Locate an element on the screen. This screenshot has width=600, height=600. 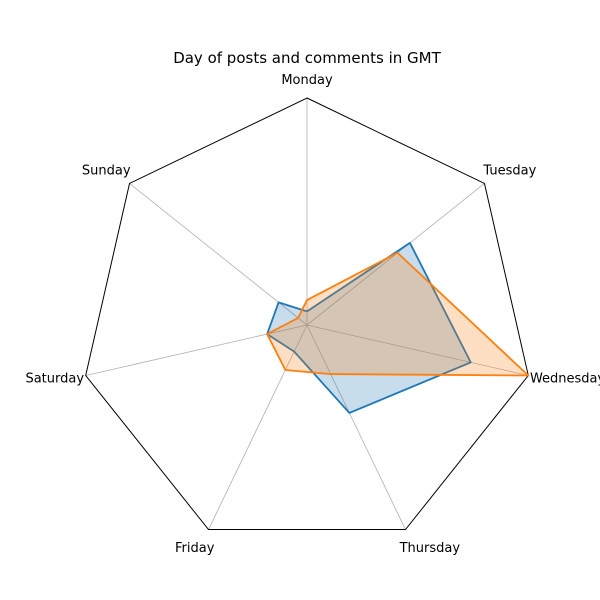
axis-label-saturday: Saturday is located at coordinates (54, 379).